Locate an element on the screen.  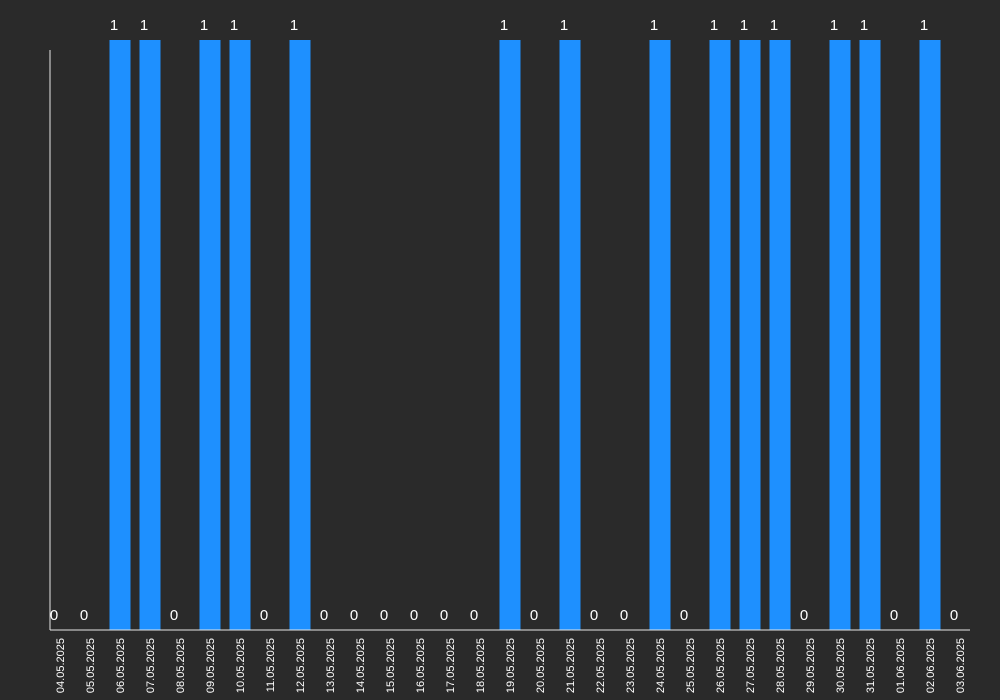
x-tick-label-13.05.2025: 13.05.2025 is located at coordinates (331, 665).